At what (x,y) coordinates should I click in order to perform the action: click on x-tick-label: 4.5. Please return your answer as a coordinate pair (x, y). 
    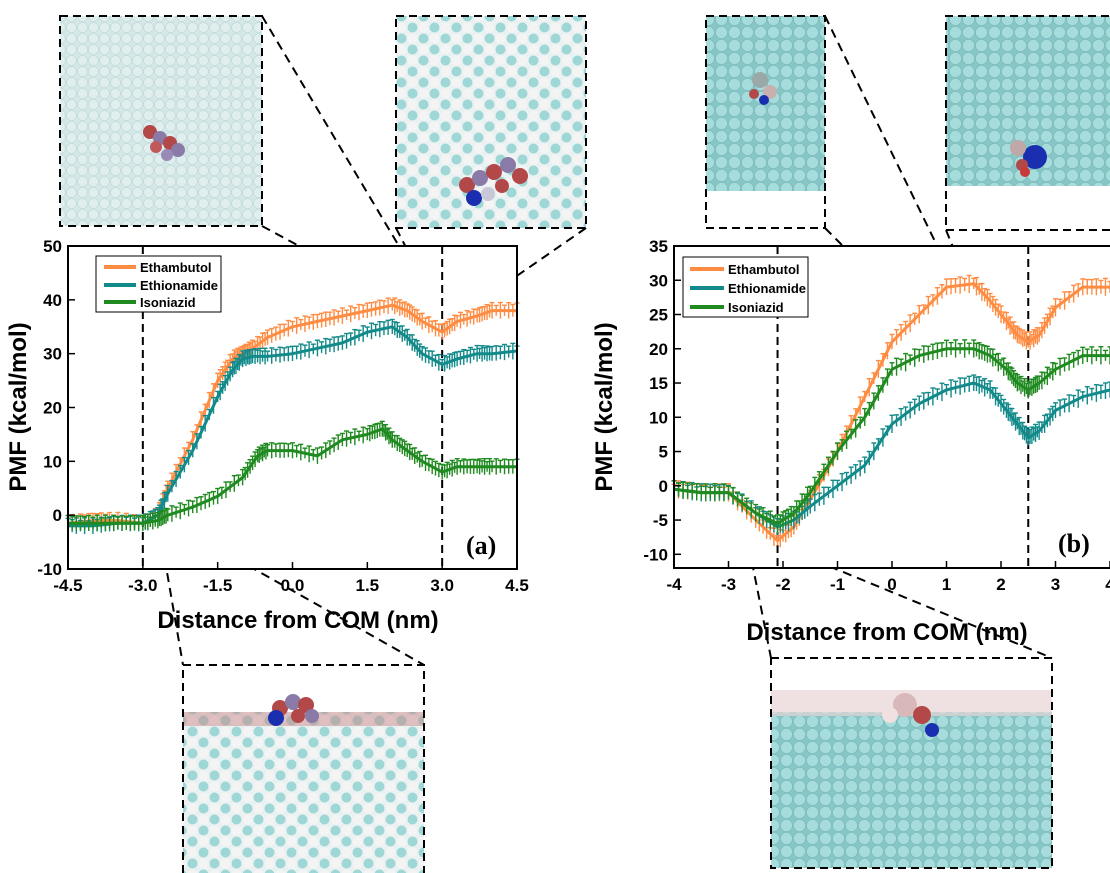
    Looking at the image, I should click on (517, 585).